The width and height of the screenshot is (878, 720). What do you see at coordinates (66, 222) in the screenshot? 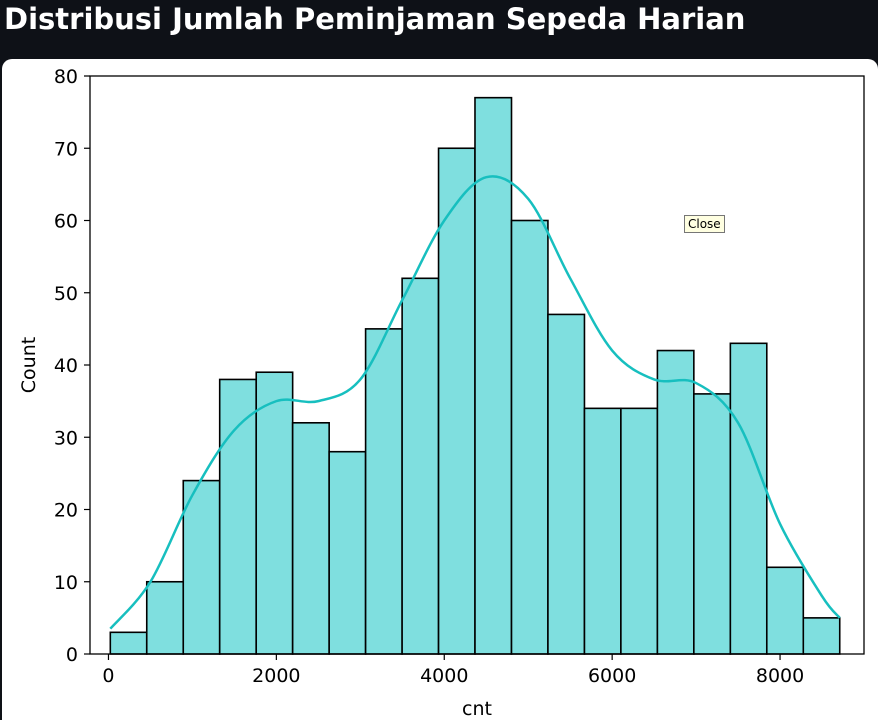
I see `y-tick-label: 60` at bounding box center [66, 222].